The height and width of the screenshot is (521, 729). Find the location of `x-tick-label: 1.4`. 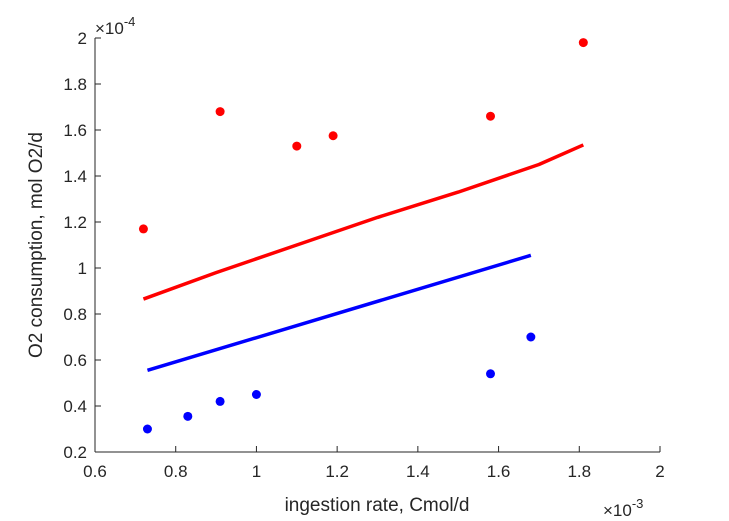

x-tick-label: 1.4 is located at coordinates (418, 471).